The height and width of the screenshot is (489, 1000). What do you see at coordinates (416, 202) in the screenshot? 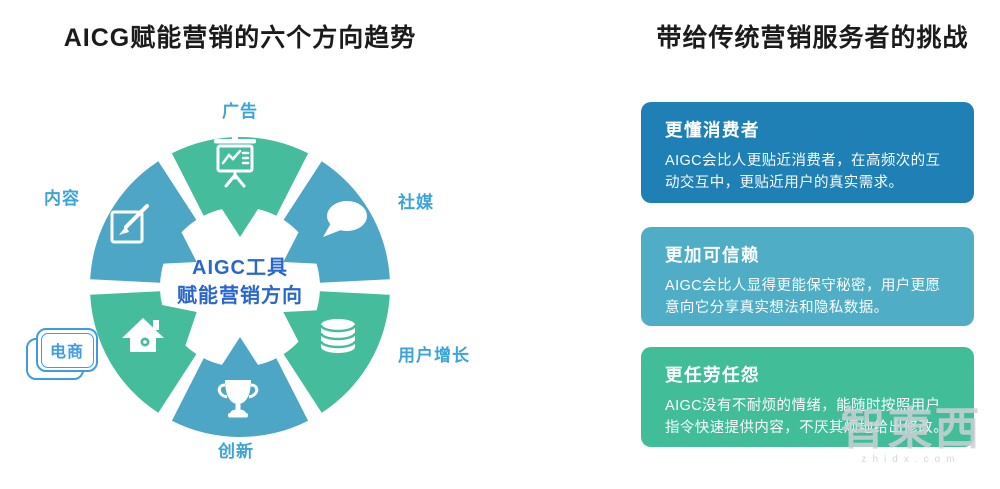
I see `segment-label-social: 社媒` at bounding box center [416, 202].